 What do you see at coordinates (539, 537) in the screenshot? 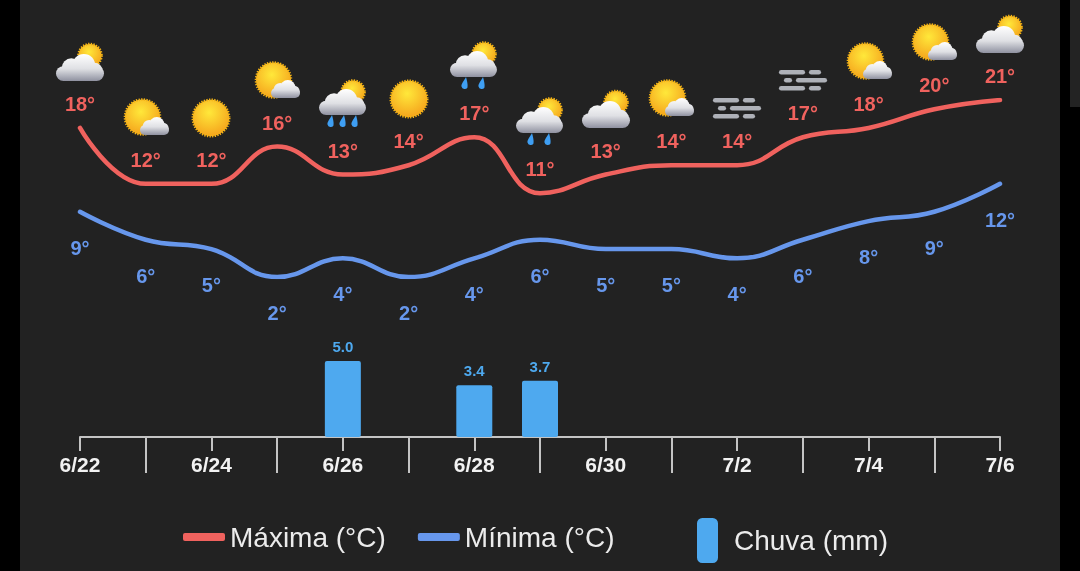
I see `legend-label: Mínima (°C)` at bounding box center [539, 537].